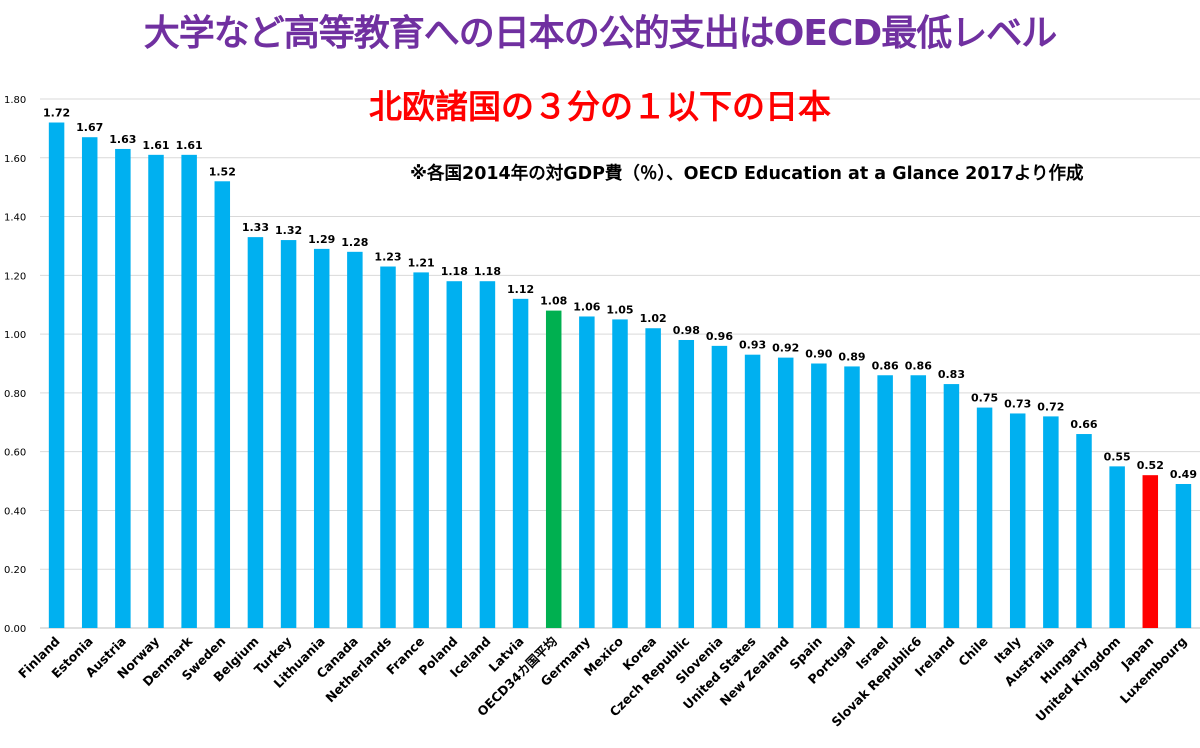  What do you see at coordinates (1017, 403) in the screenshot?
I see `value-label: 0.73` at bounding box center [1017, 403].